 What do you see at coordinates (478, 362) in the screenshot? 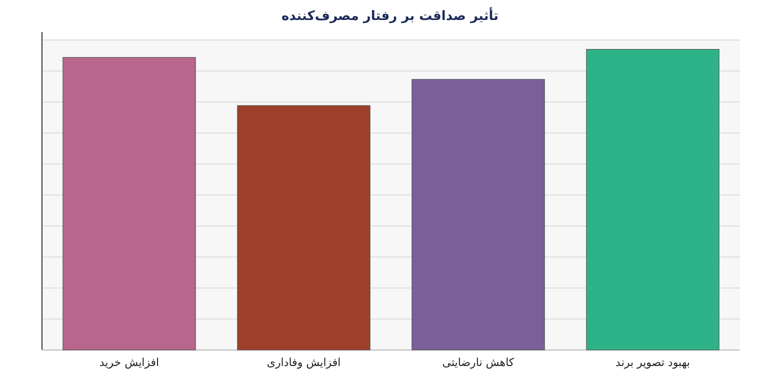
I see `x-tick-label: کاهش نارضایتی` at bounding box center [478, 362].